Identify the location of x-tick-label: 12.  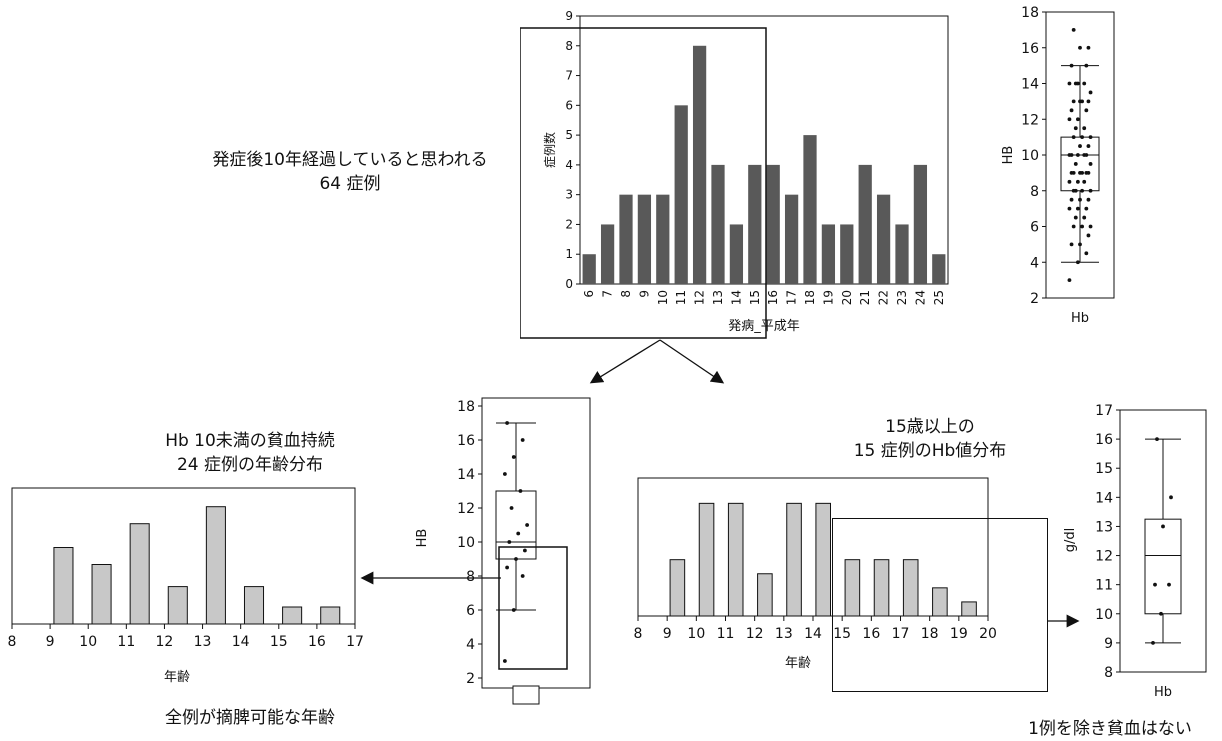
(755, 634).